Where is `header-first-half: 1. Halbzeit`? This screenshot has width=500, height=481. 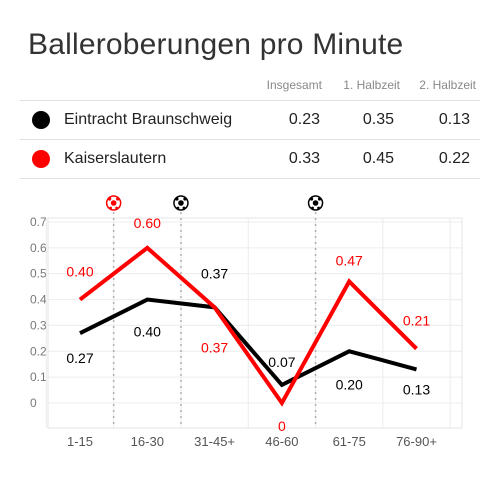 header-first-half: 1. Halbzeit is located at coordinates (371, 85).